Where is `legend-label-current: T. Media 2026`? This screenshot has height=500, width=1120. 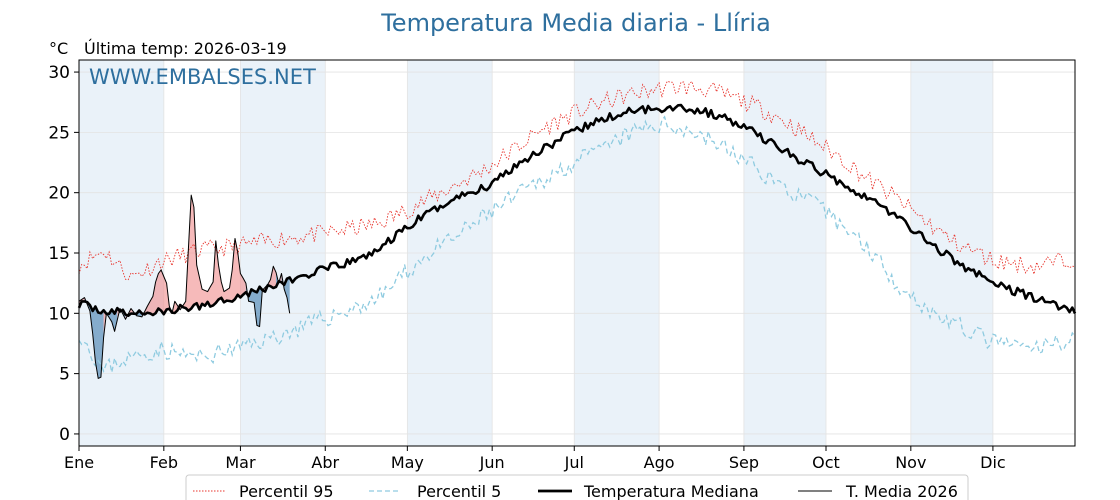
legend-label-current: T. Media 2026 is located at coordinates (901, 491).